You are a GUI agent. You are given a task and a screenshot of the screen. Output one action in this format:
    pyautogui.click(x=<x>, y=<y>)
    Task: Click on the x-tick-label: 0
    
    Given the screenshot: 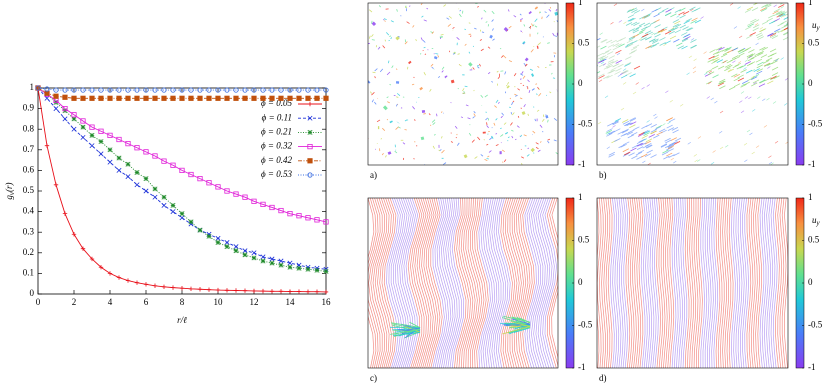 What is the action you would take?
    pyautogui.click(x=38, y=302)
    